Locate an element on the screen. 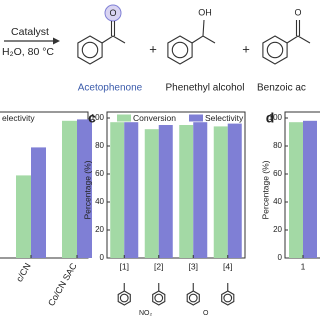 The image size is (320, 320). x-tick-label: c/CN is located at coordinates (23, 272).